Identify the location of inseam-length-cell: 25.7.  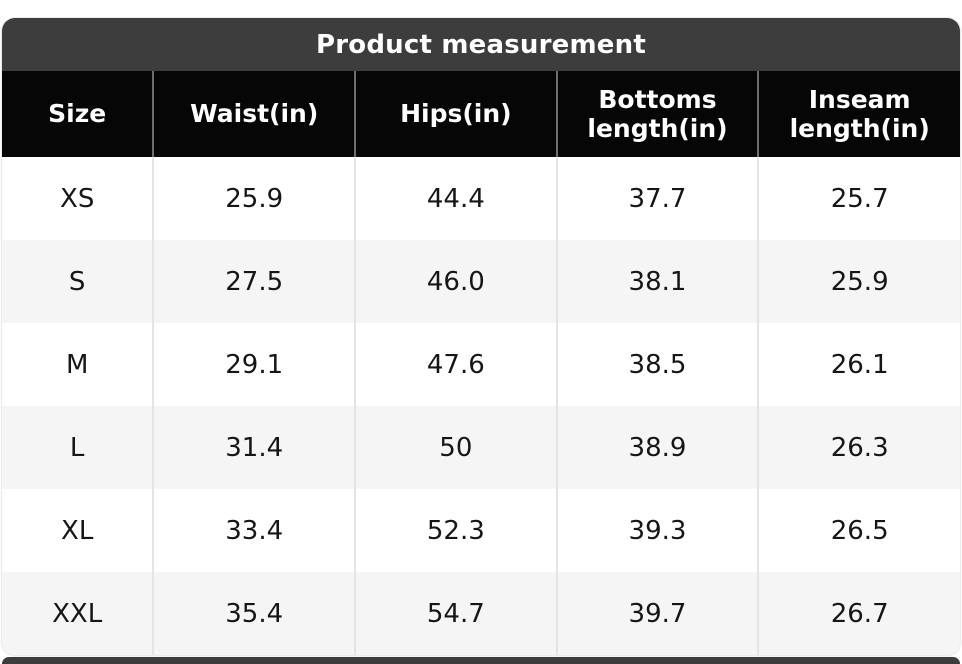
(858, 198).